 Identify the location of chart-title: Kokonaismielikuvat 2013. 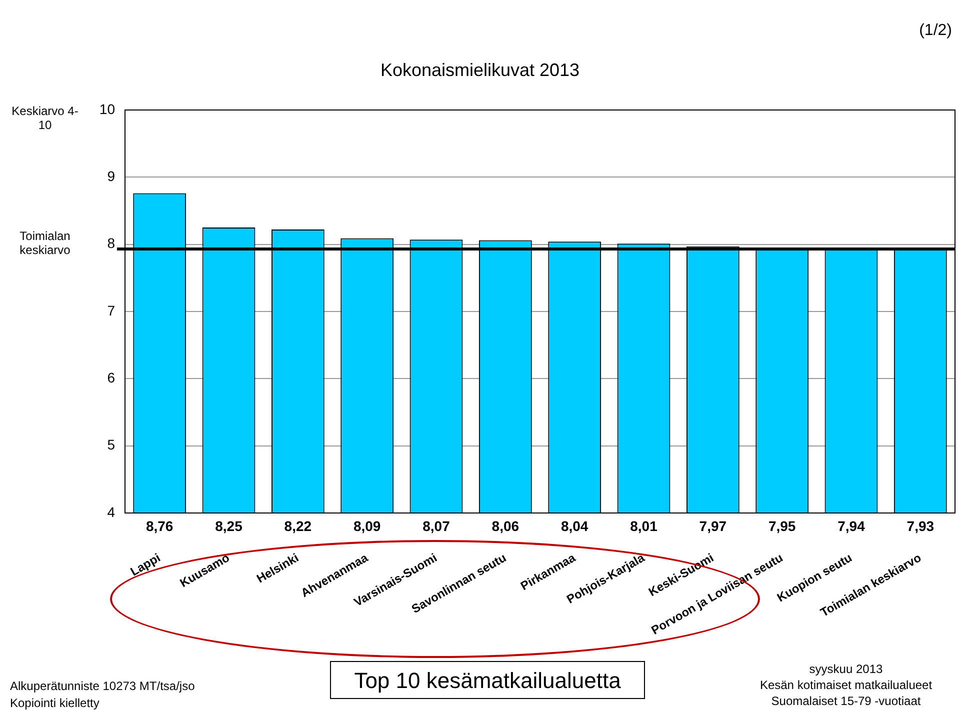
(480, 70).